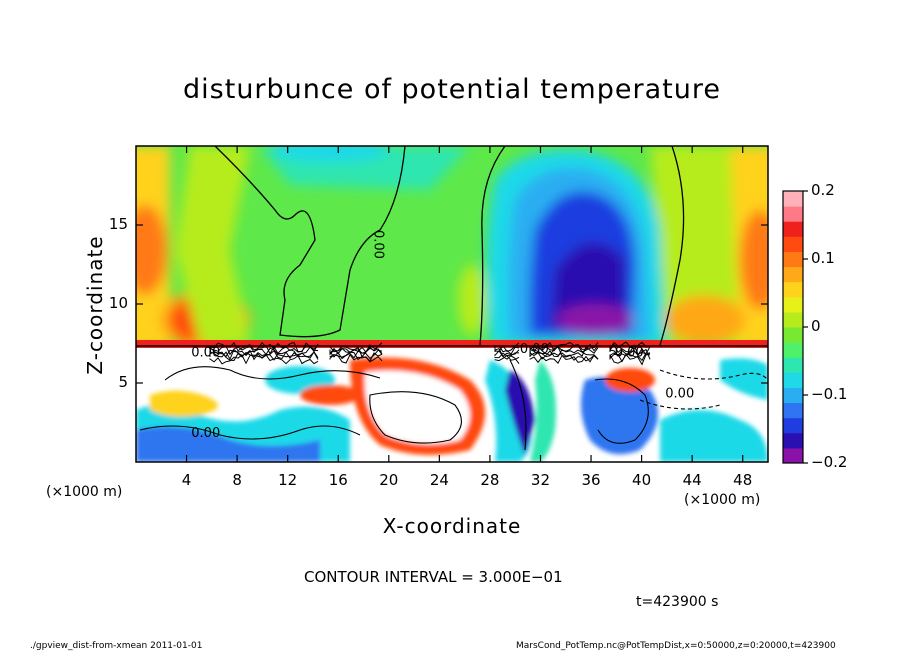 This screenshot has height=654, width=904. What do you see at coordinates (389, 480) in the screenshot?
I see `x-tick-label: 20` at bounding box center [389, 480].